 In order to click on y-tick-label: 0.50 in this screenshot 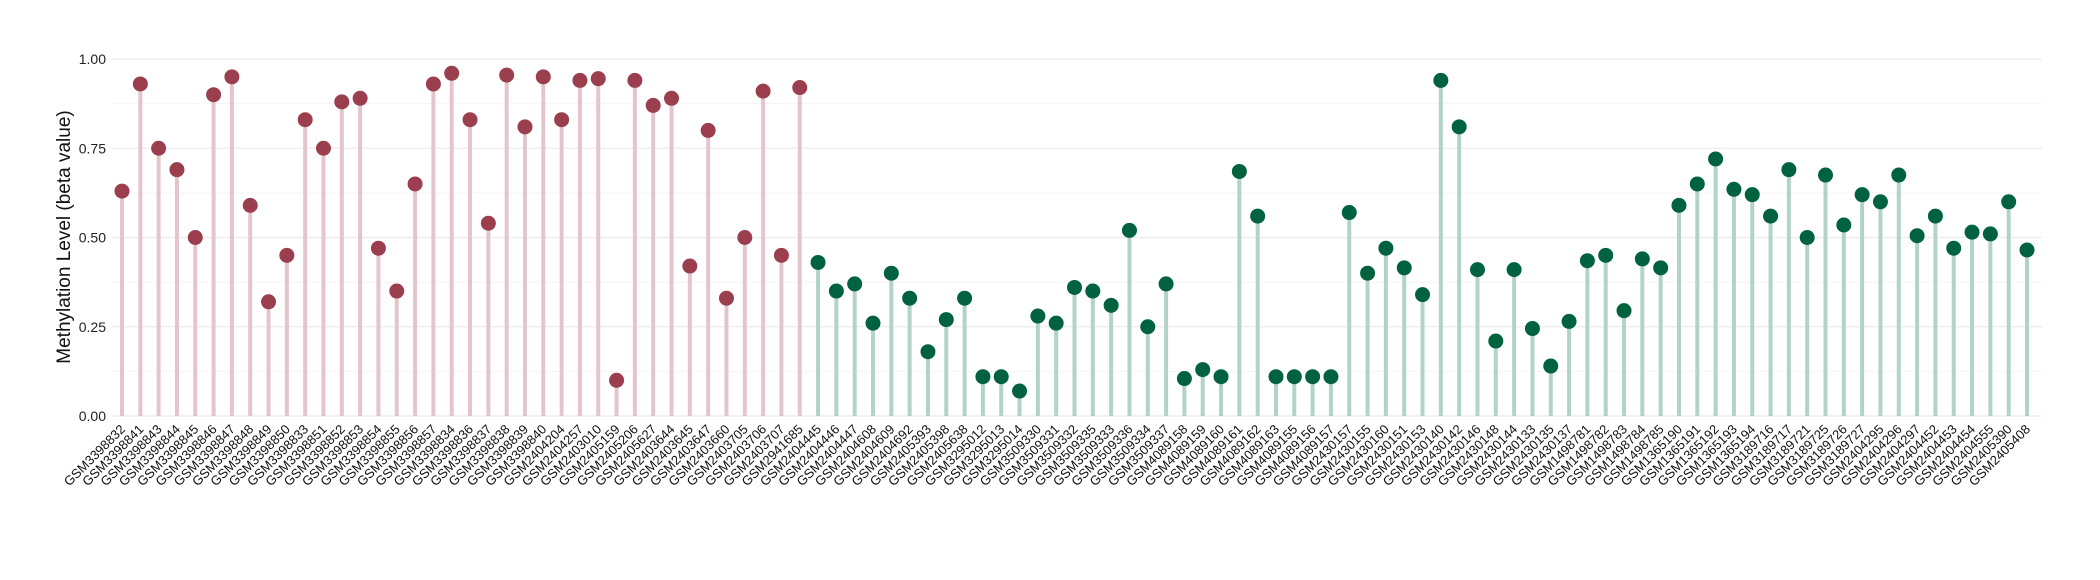, I will do `click(92, 238)`.